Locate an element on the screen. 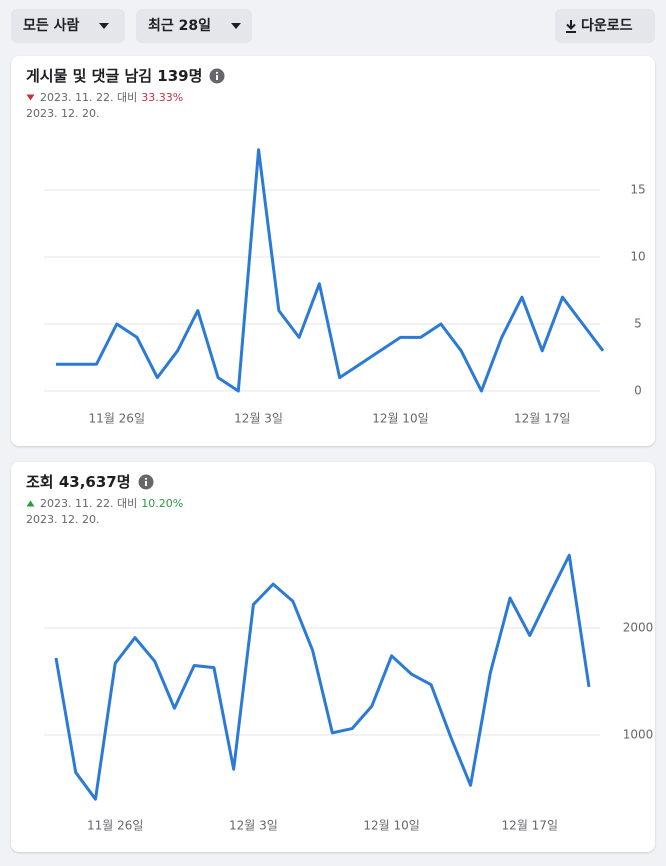 The image size is (666, 866). audience-filter: 모든 사람 is located at coordinates (68, 26).